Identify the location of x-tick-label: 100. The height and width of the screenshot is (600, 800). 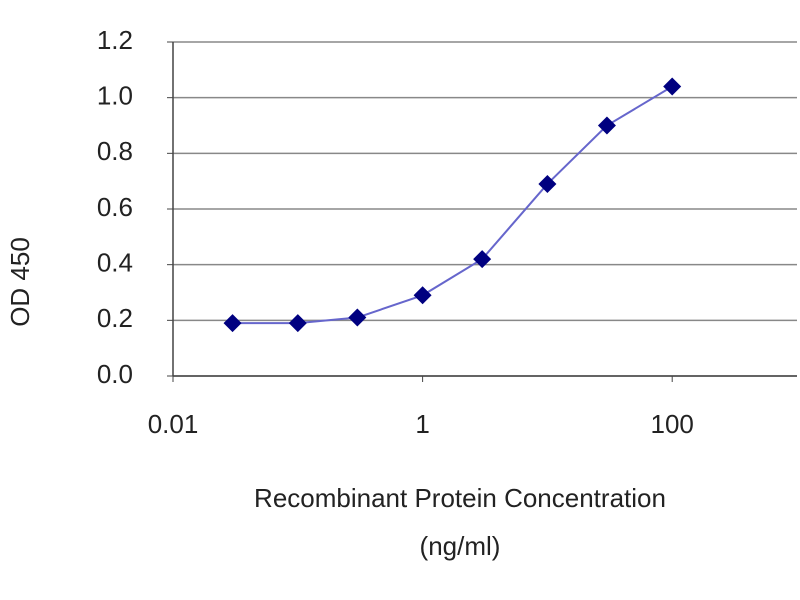
(672, 424).